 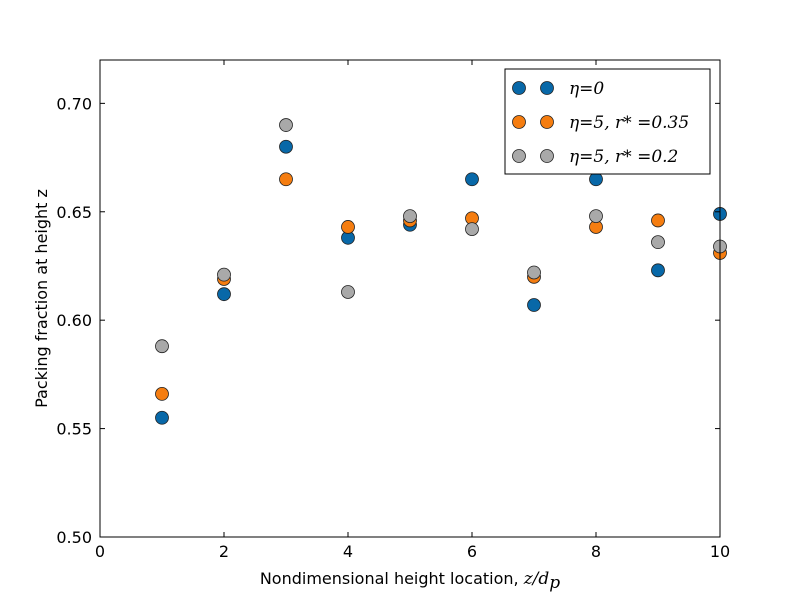 I want to click on legend-label: η=0, so click(x=586, y=89).